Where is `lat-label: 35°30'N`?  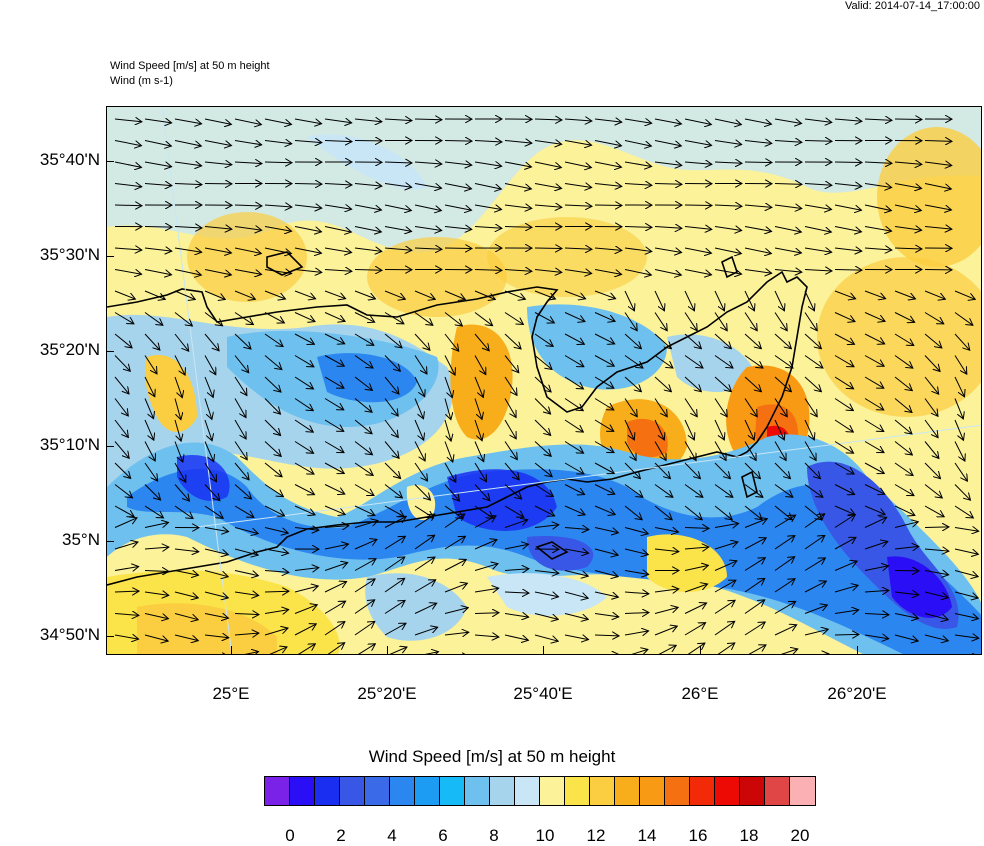
lat-label: 35°30'N is located at coordinates (50, 255).